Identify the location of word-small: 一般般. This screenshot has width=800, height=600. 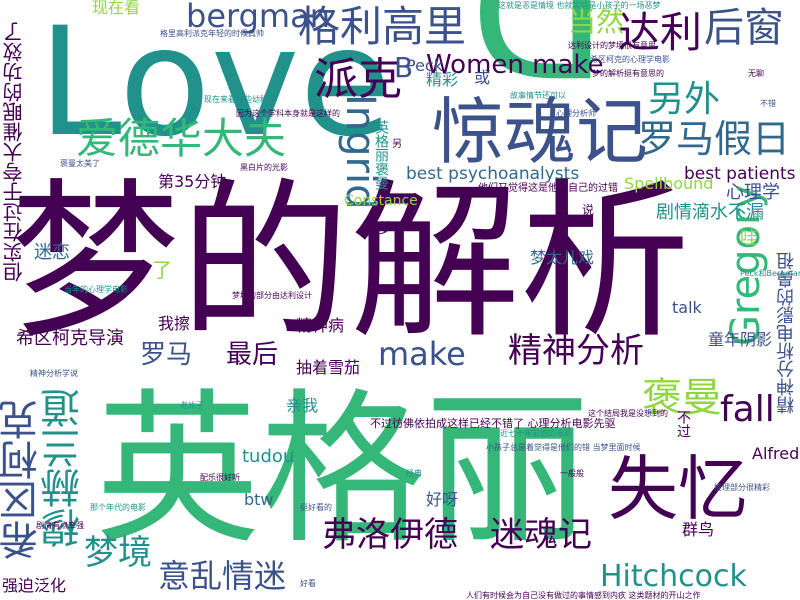
(572, 473).